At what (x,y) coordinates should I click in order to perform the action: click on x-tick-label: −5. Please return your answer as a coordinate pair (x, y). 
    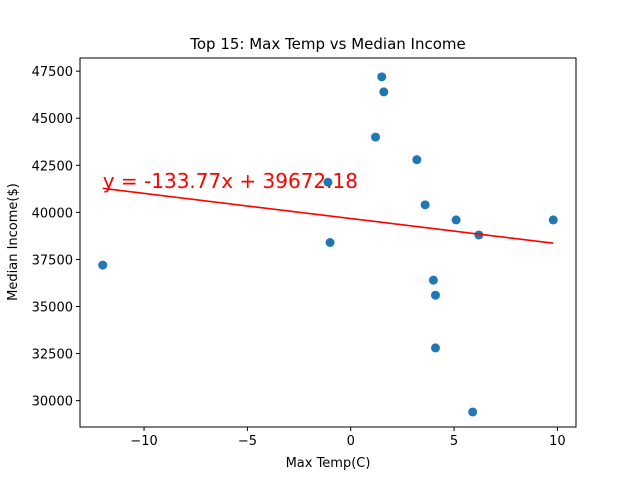
    Looking at the image, I should click on (247, 441).